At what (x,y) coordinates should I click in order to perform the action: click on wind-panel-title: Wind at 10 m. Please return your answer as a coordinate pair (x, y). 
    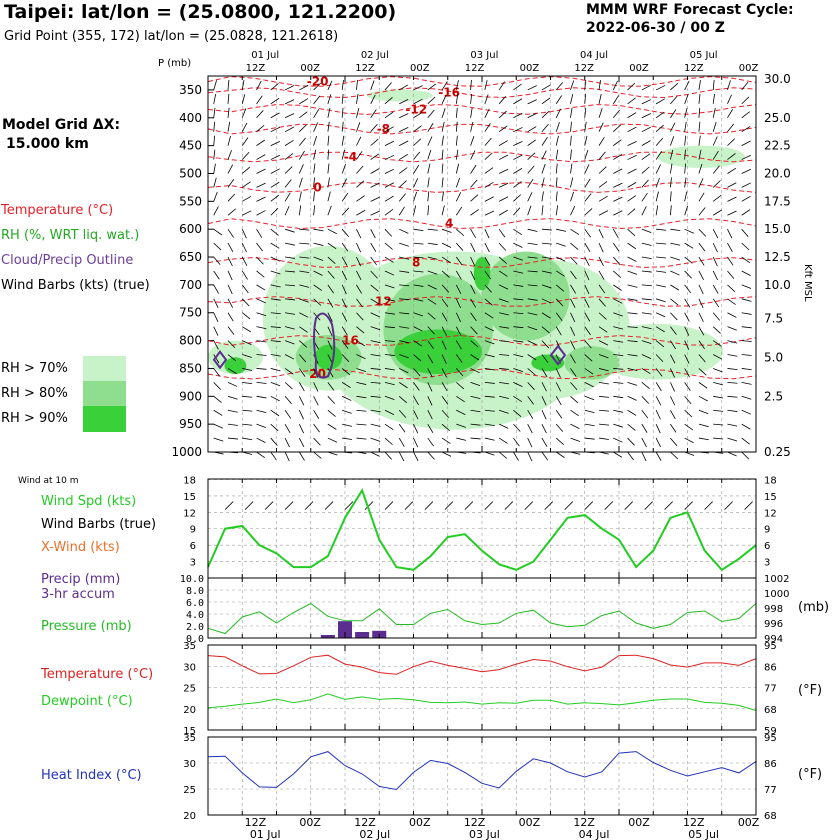
    Looking at the image, I should click on (48, 481).